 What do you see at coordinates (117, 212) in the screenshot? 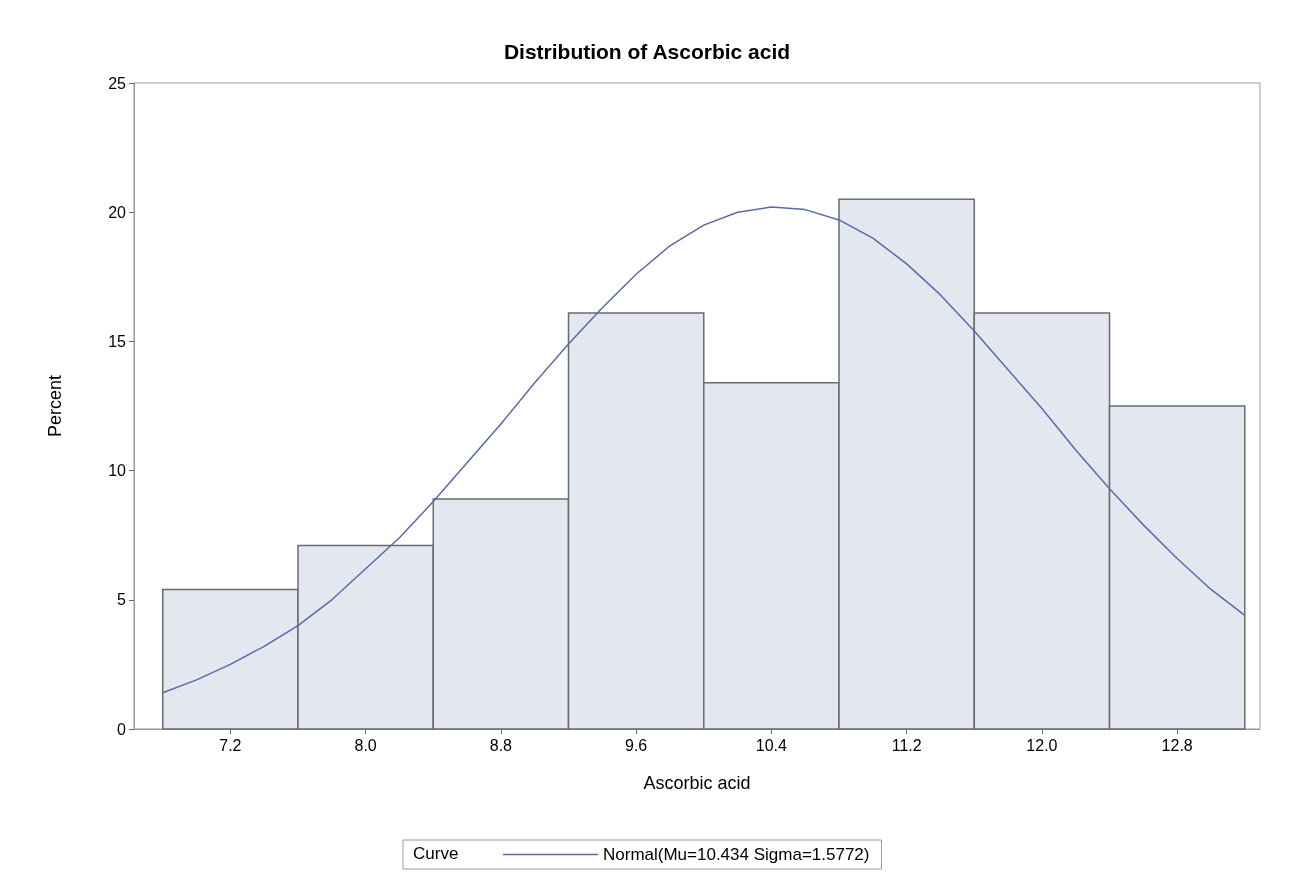
I see `y-tick-label: 20` at bounding box center [117, 212].